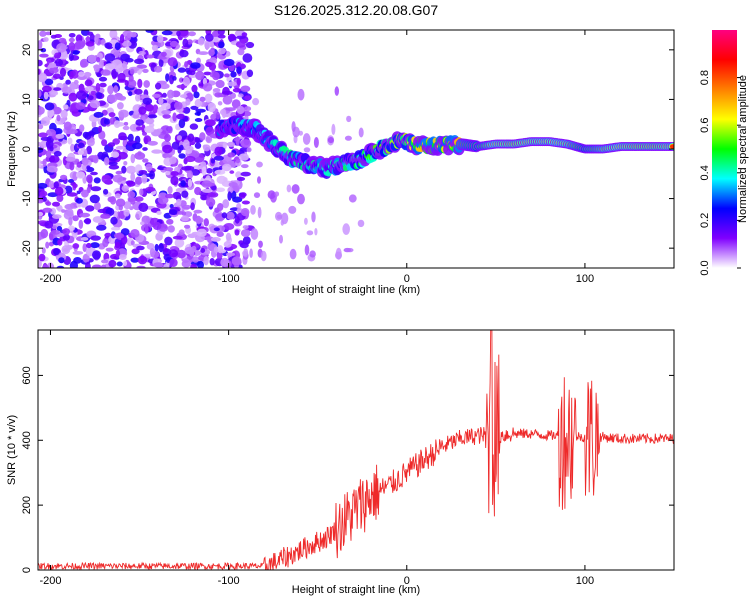 This screenshot has width=750, height=600. What do you see at coordinates (27, 248) in the screenshot?
I see `y-tick-label: -20` at bounding box center [27, 248].